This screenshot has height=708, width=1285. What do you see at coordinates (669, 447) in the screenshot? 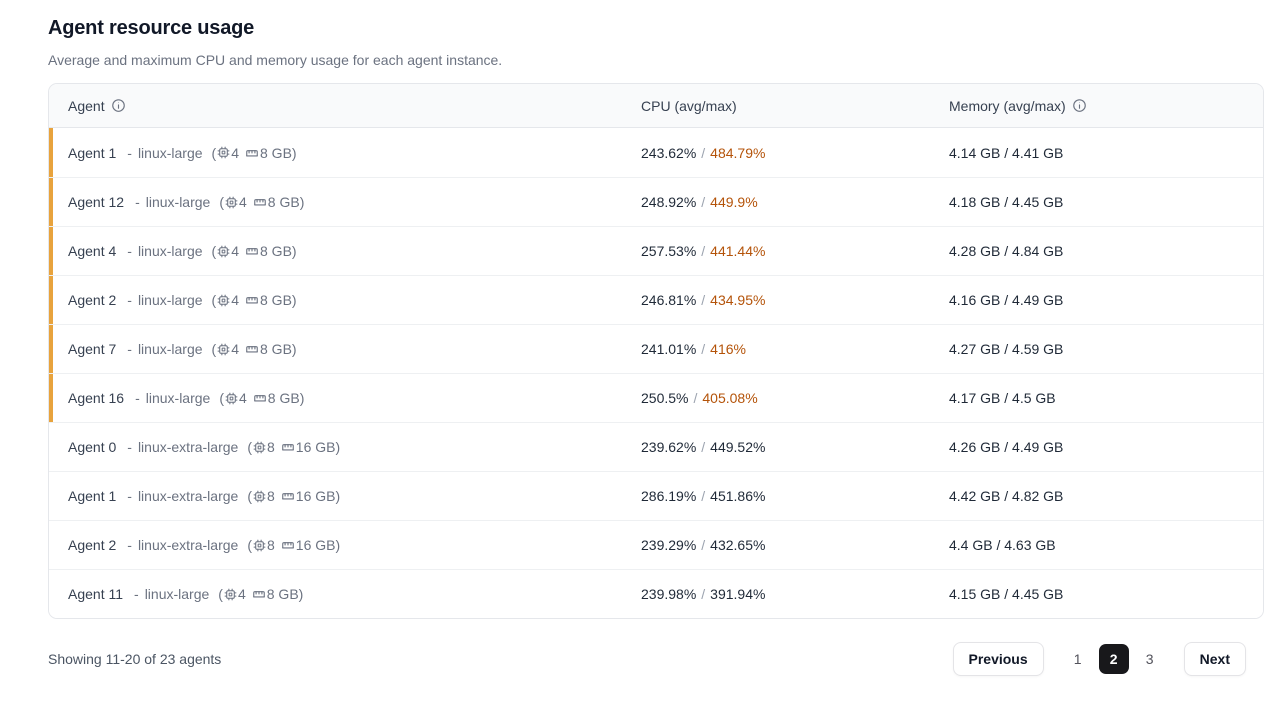
I see `cpu-avg-value: 239.62%` at bounding box center [669, 447].